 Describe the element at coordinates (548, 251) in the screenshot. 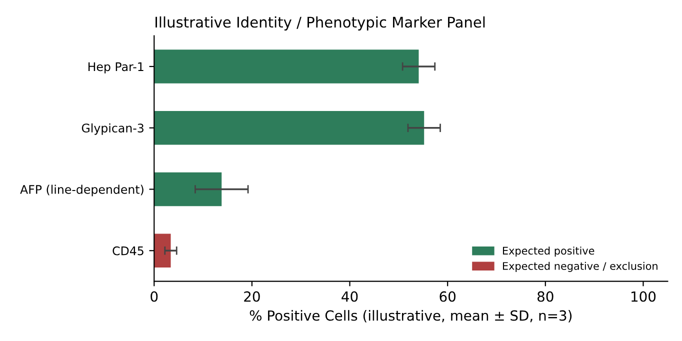

I see `legend-label: Expected positive` at that location.